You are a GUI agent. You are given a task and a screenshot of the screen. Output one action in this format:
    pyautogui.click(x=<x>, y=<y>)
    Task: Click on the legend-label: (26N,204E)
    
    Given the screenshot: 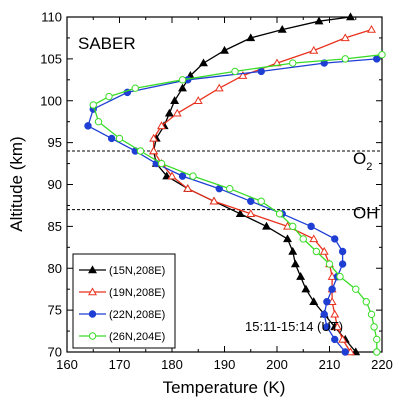 What is the action you would take?
    pyautogui.click(x=137, y=337)
    